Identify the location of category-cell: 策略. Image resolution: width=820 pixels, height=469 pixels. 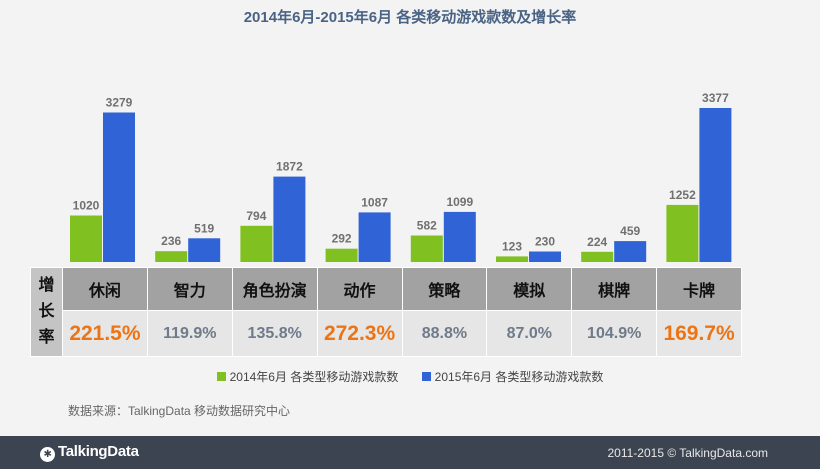
(444, 289).